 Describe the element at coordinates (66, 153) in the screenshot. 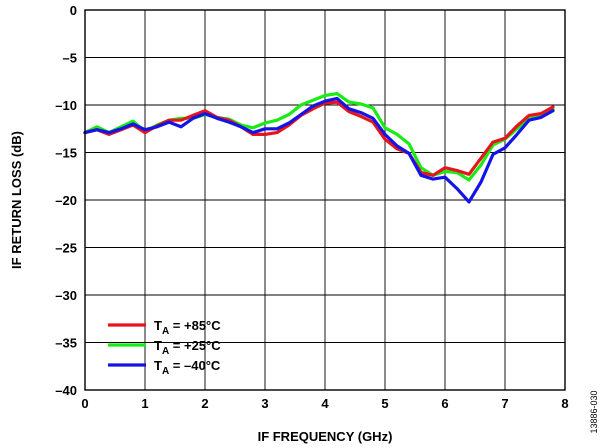

I see `y-tick-label: –15` at that location.